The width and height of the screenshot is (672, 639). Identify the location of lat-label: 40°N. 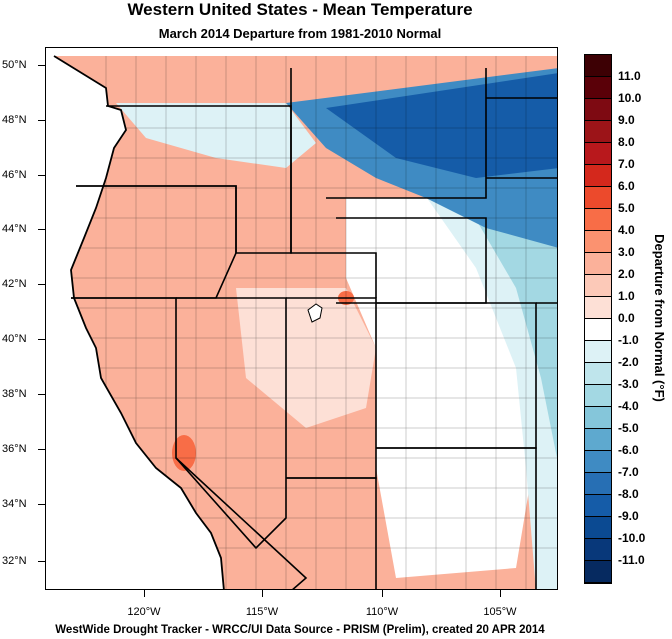
(14, 339).